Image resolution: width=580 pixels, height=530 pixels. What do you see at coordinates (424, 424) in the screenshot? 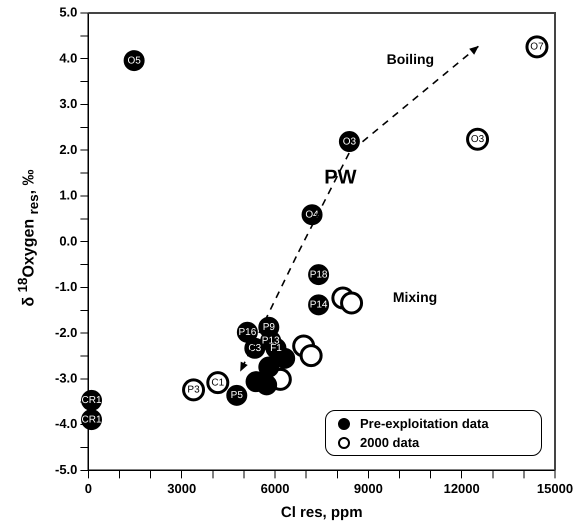
I see `legend-label: Pre-exploitation data` at bounding box center [424, 424].